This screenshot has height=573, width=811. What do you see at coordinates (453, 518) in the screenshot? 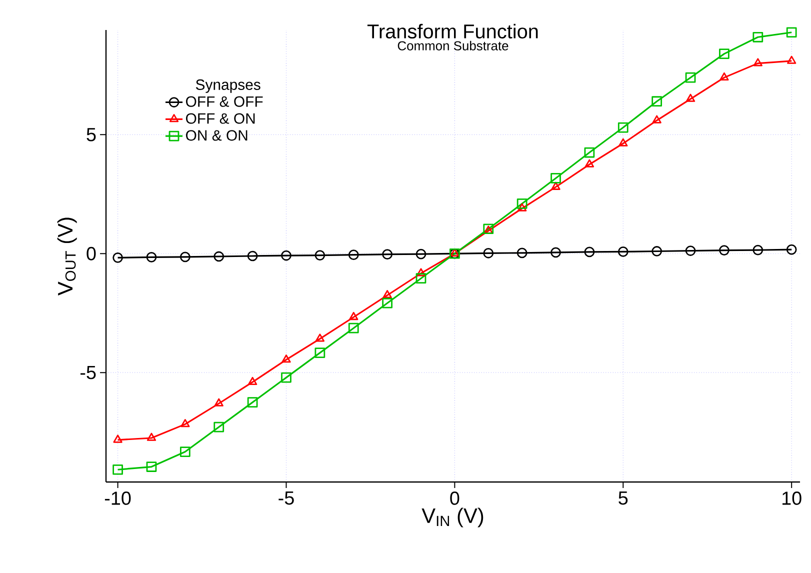
I see `x-axis-title: V$_{IN}$ (V)` at bounding box center [453, 518].